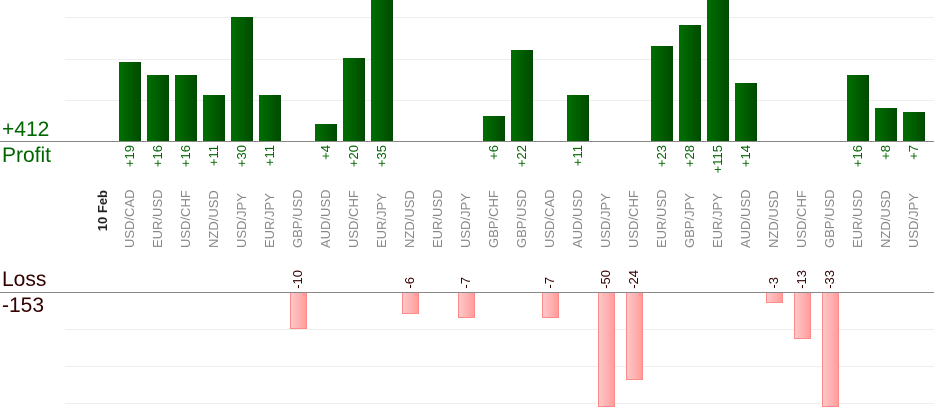  Describe the element at coordinates (717, 159) in the screenshot. I see `value-label: +115` at that location.